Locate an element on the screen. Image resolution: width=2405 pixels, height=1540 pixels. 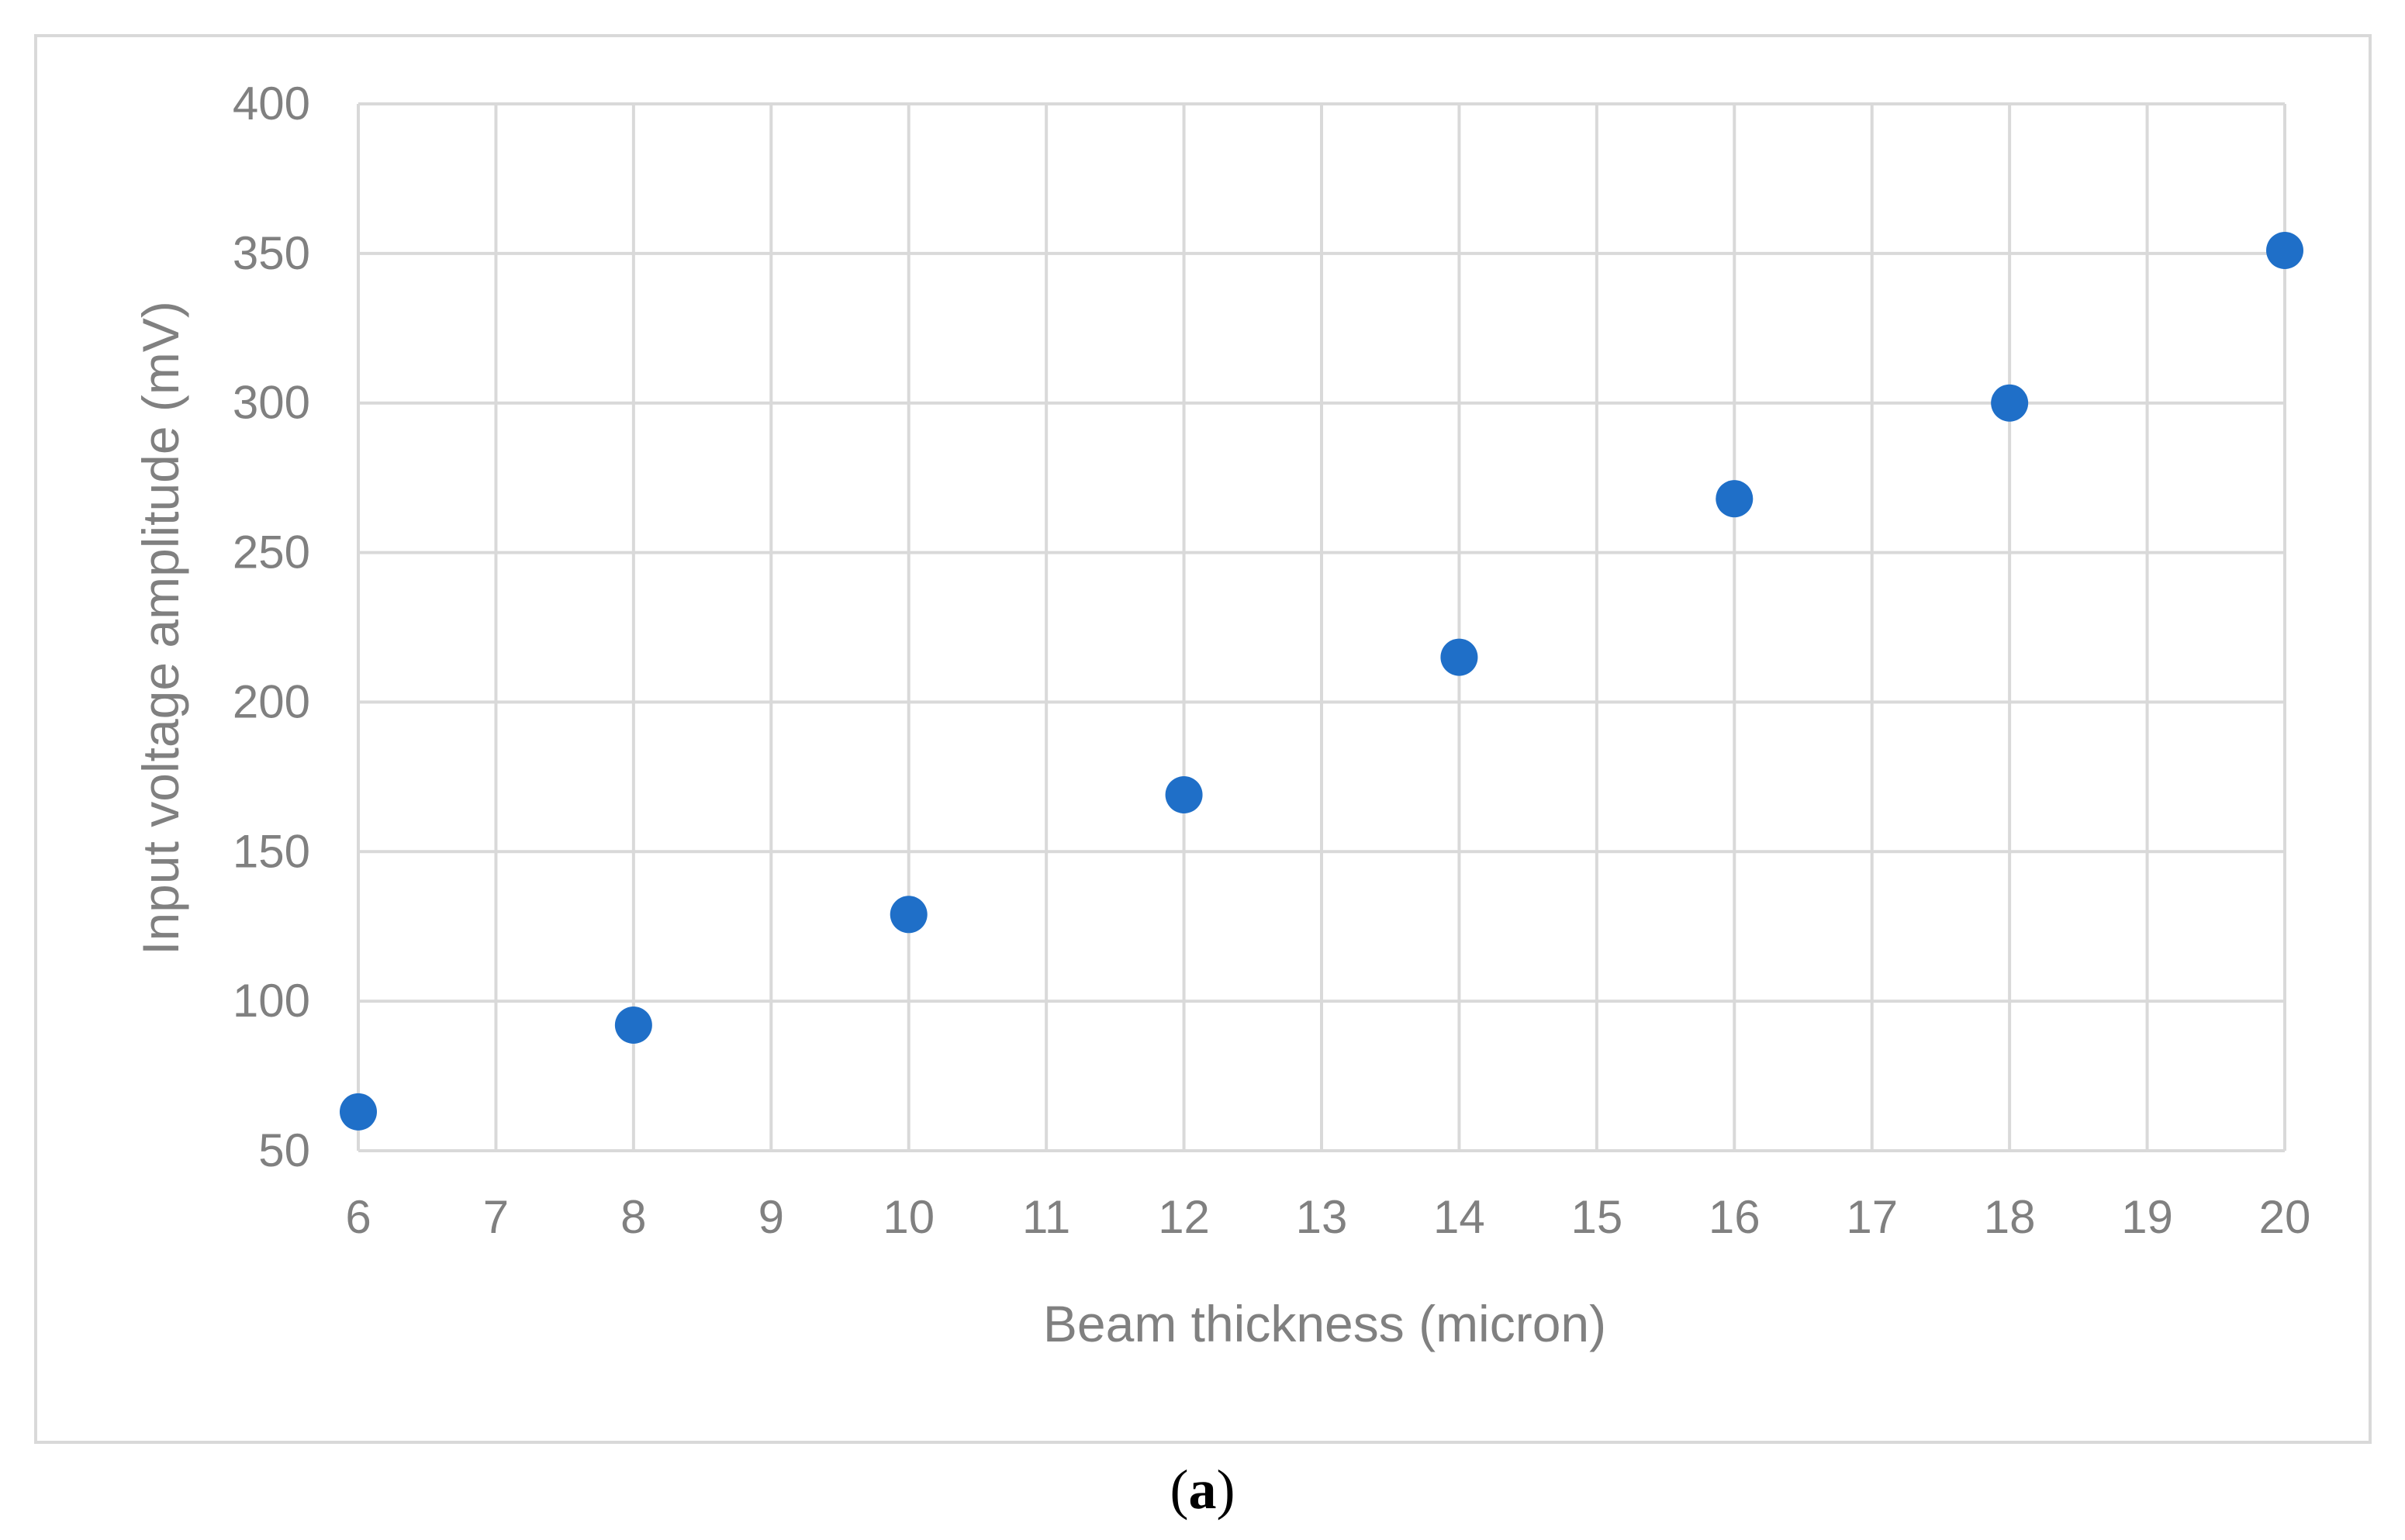
x-axis-tick-labels: 6 7 8 9 10 11 12 13 14 15 16 17 18 19 20 is located at coordinates (1327, 1217).